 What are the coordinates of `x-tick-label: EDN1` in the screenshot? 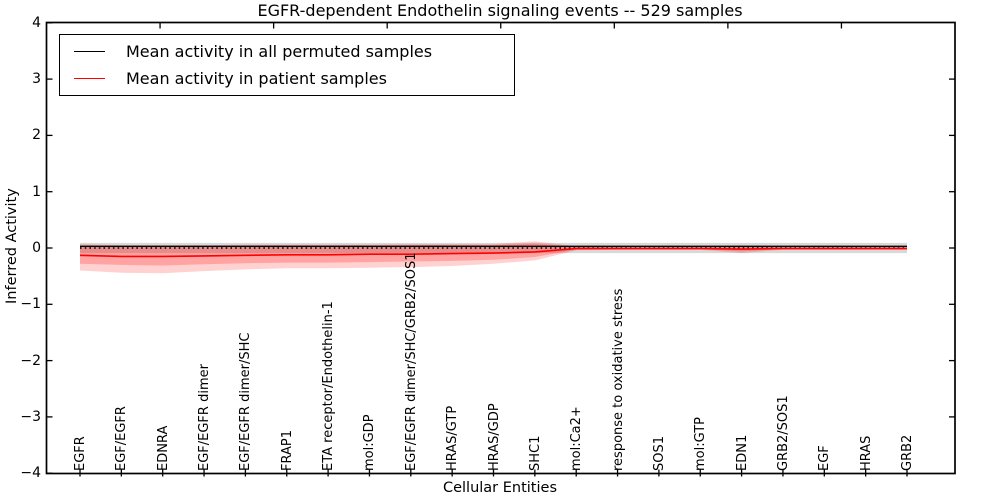 It's located at (742, 452).